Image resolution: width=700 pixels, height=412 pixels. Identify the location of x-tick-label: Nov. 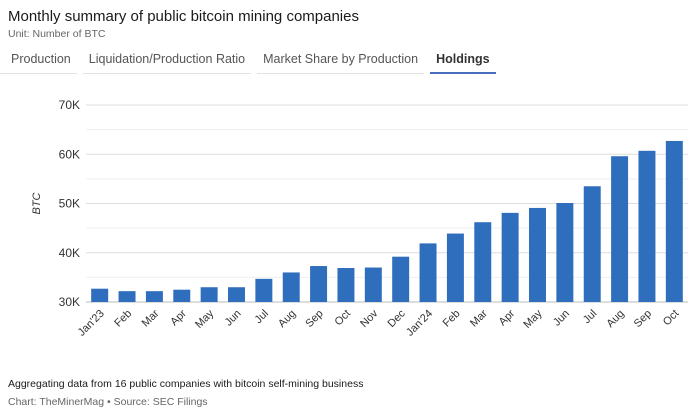
(369, 318).